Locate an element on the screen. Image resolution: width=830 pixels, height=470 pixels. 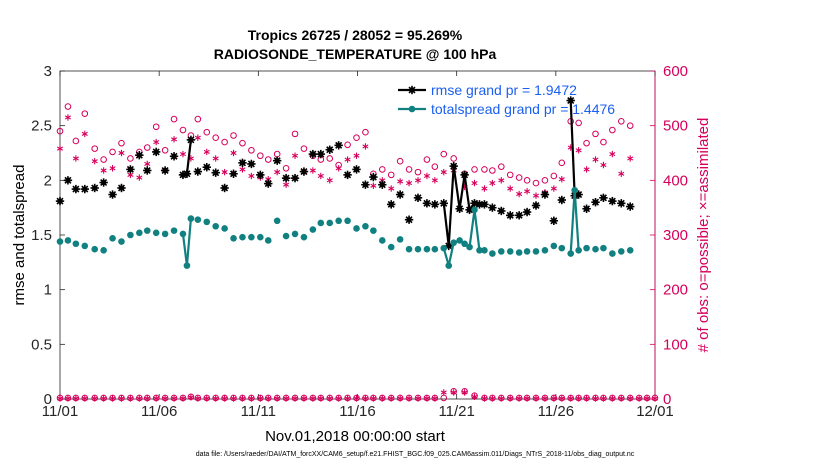
y2-tick-label: 0 is located at coordinates (667, 399).